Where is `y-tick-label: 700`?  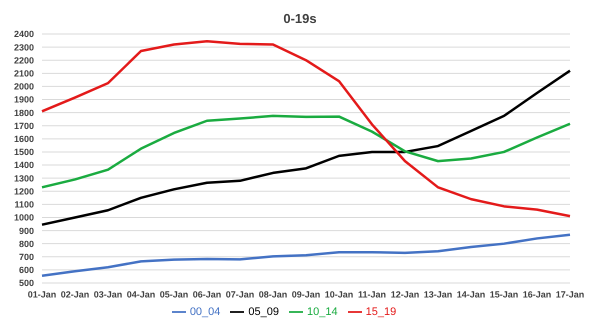 y-tick-label: 700 is located at coordinates (26, 257).